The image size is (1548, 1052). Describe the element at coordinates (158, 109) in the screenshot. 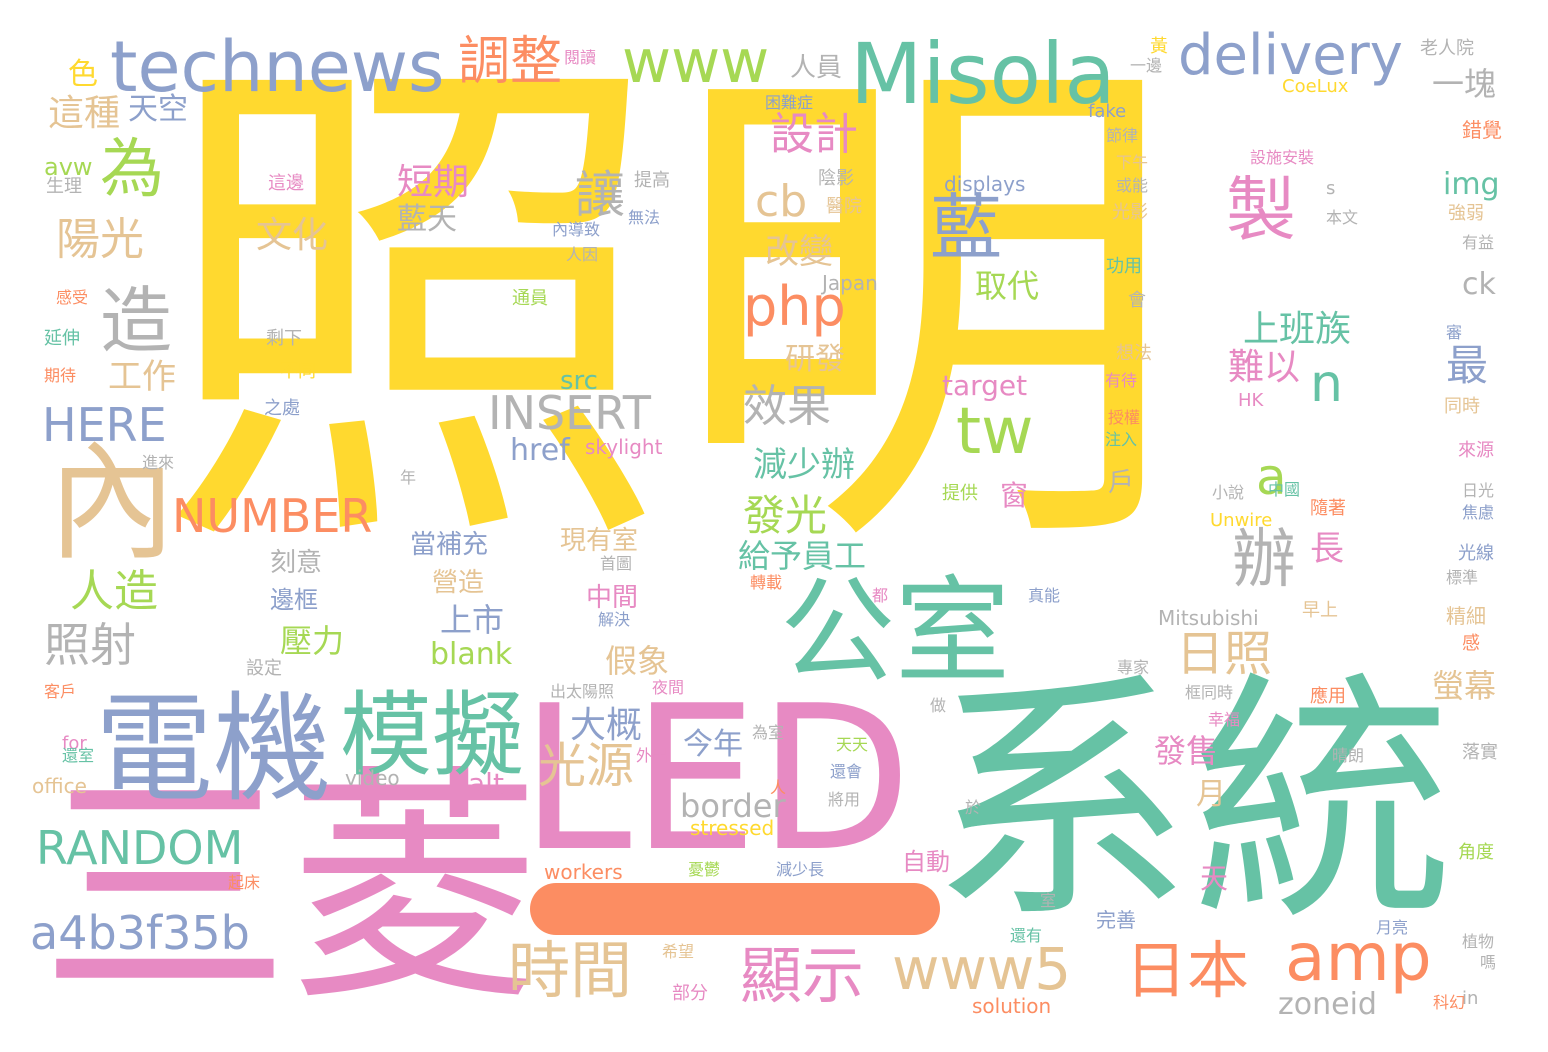

I see `word: 天空` at that location.